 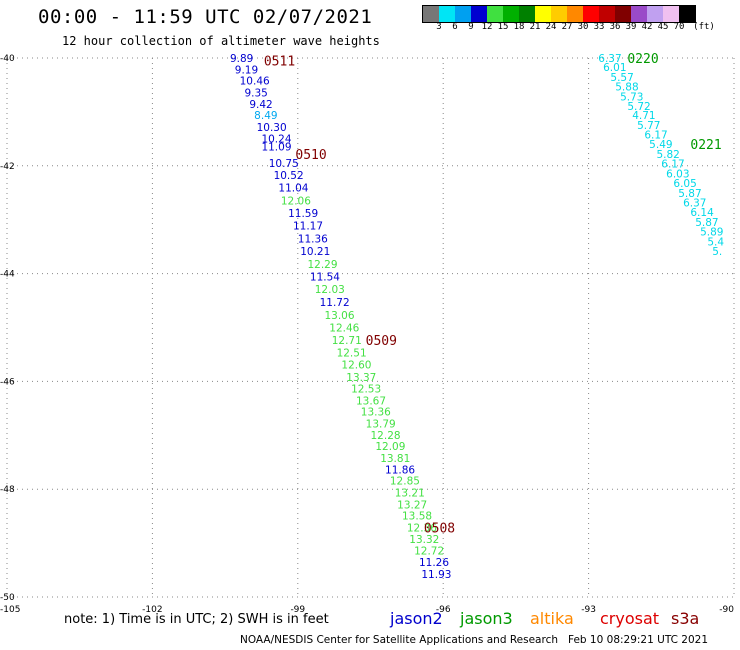 I want to click on legend-label: 45, so click(x=663, y=27).